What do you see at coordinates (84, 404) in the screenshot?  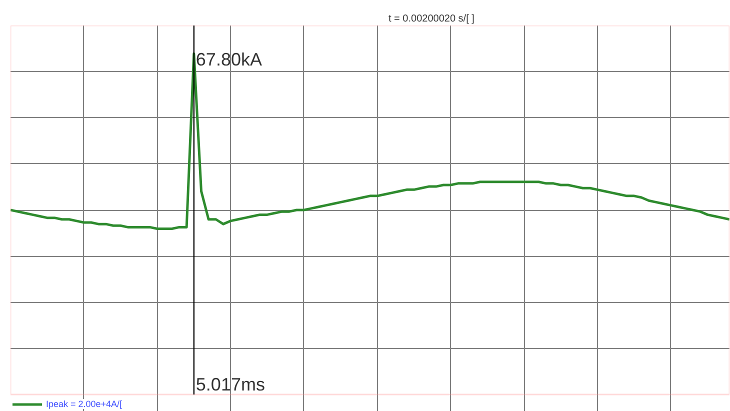 I see `legend-label: Ipeak = 2.00e+4A/[` at bounding box center [84, 404].